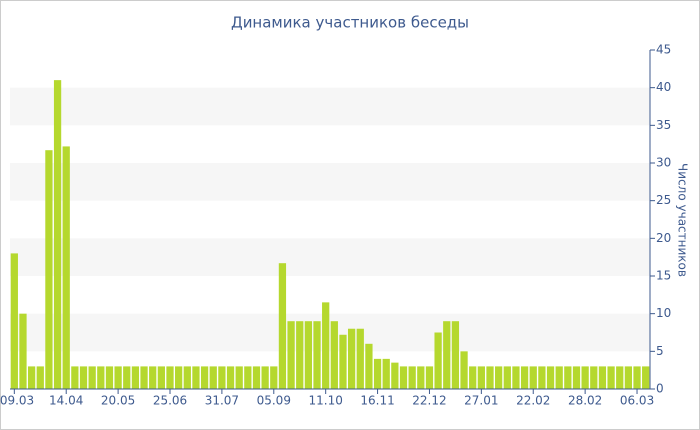  What do you see at coordinates (663, 200) in the screenshot?
I see `y-tick-label: 25` at bounding box center [663, 200].